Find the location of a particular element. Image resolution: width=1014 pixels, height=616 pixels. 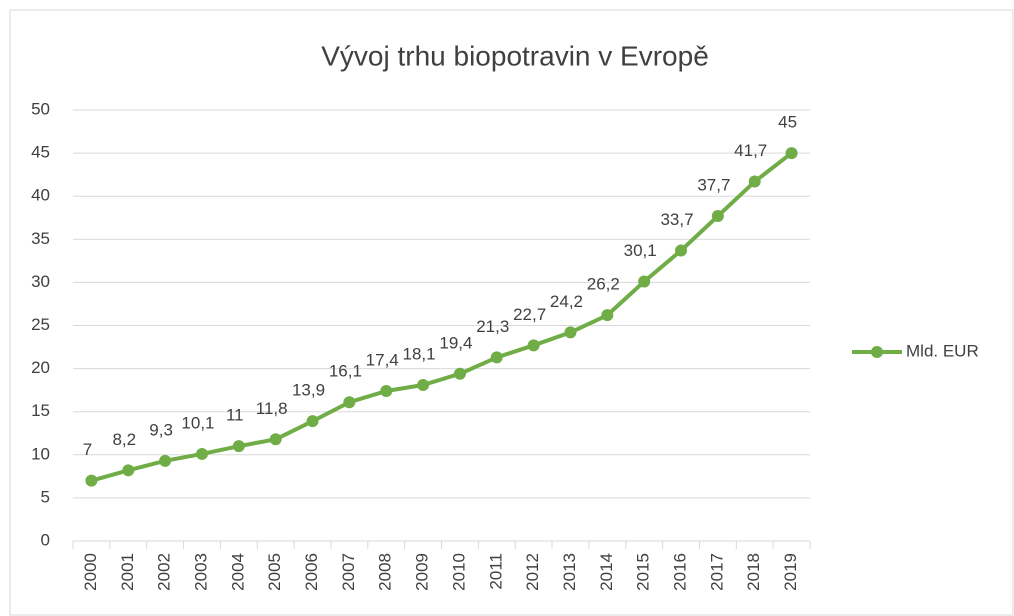

y-tick-label: 25 is located at coordinates (40, 324).